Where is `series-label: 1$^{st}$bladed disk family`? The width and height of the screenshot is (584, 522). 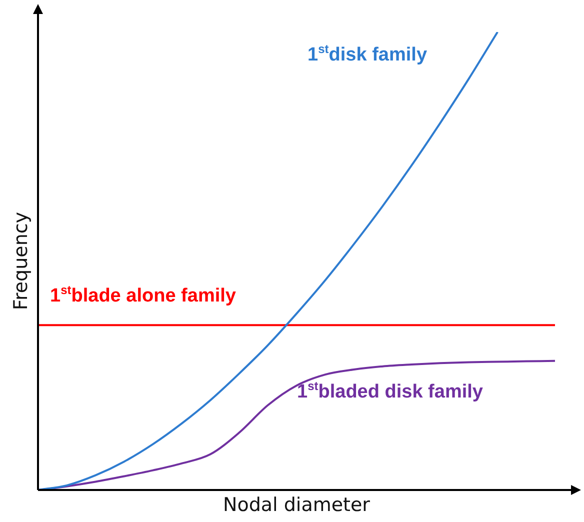
series-label: 1$^{st}$bladed disk family is located at coordinates (390, 391).